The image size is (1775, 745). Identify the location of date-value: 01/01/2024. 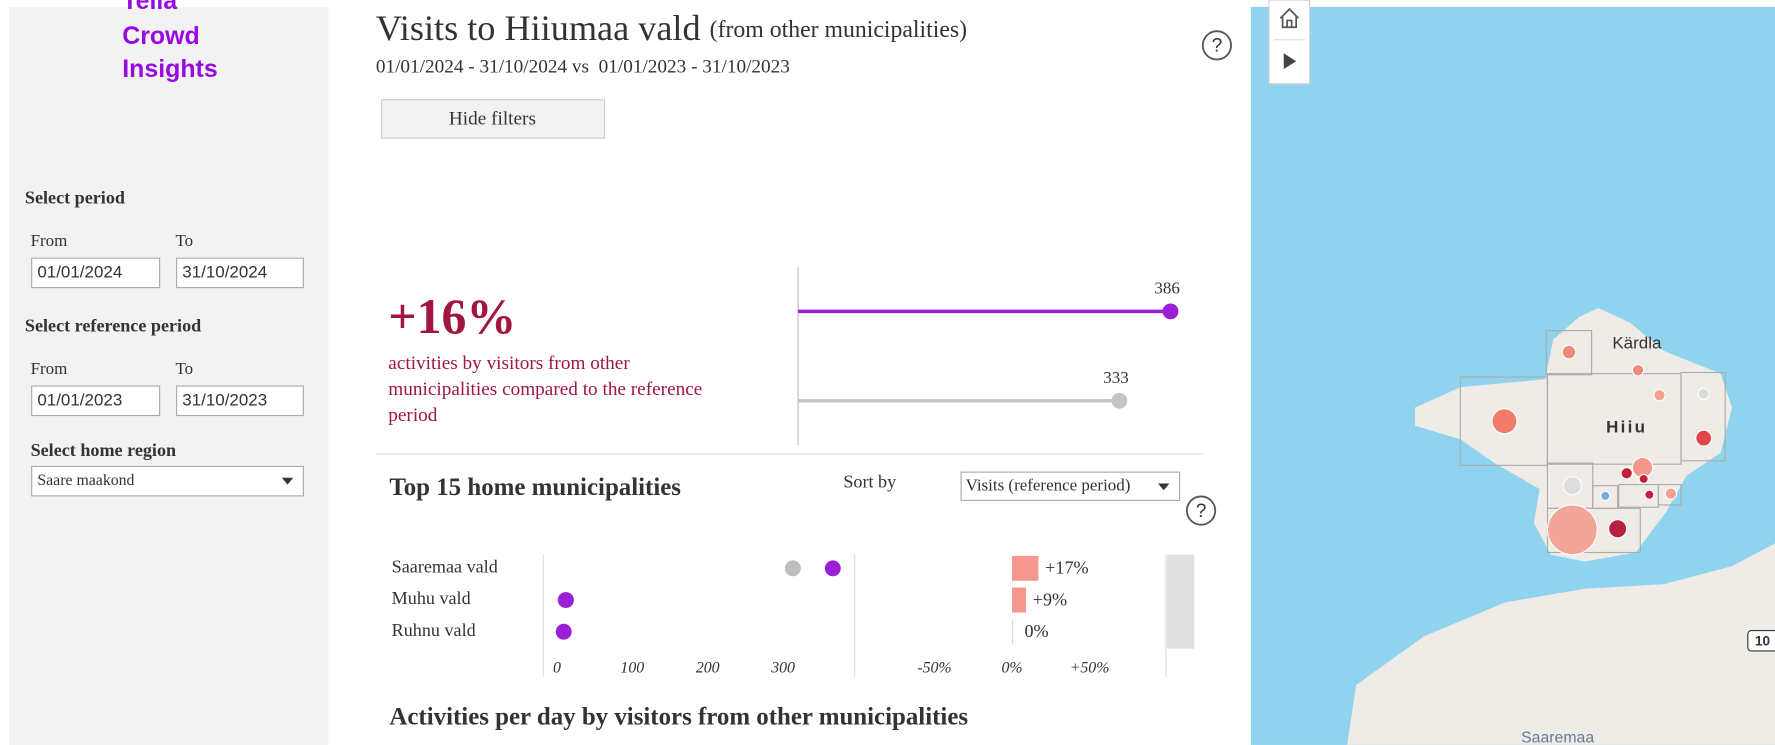
(79, 271).